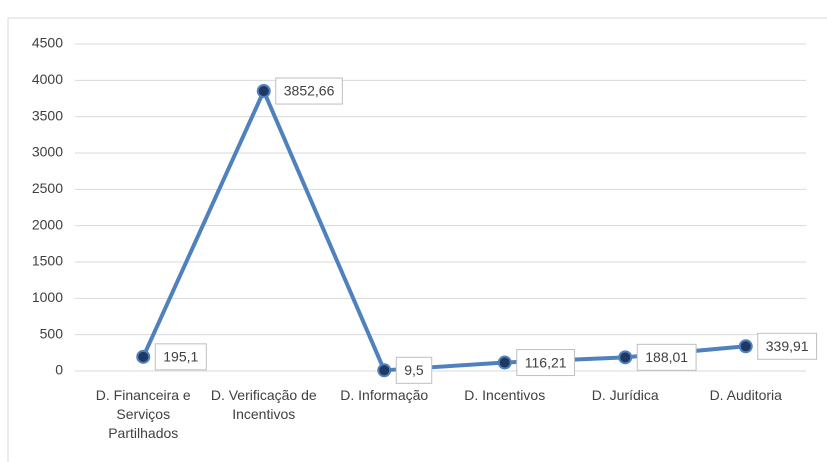 This screenshot has width=827, height=462. What do you see at coordinates (47, 224) in the screenshot?
I see `y-tick-label: 2000` at bounding box center [47, 224].